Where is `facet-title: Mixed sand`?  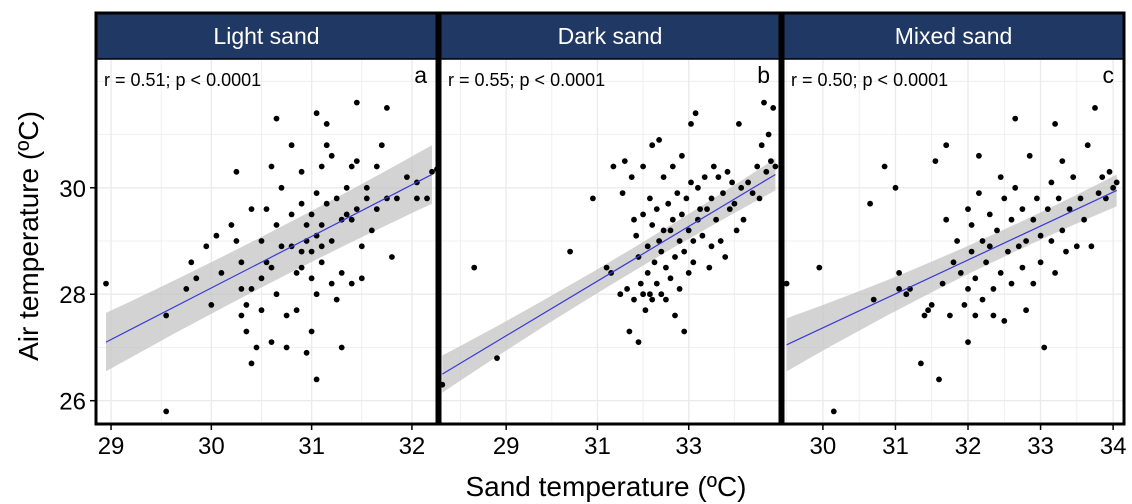 facet-title: Mixed sand is located at coordinates (954, 36).